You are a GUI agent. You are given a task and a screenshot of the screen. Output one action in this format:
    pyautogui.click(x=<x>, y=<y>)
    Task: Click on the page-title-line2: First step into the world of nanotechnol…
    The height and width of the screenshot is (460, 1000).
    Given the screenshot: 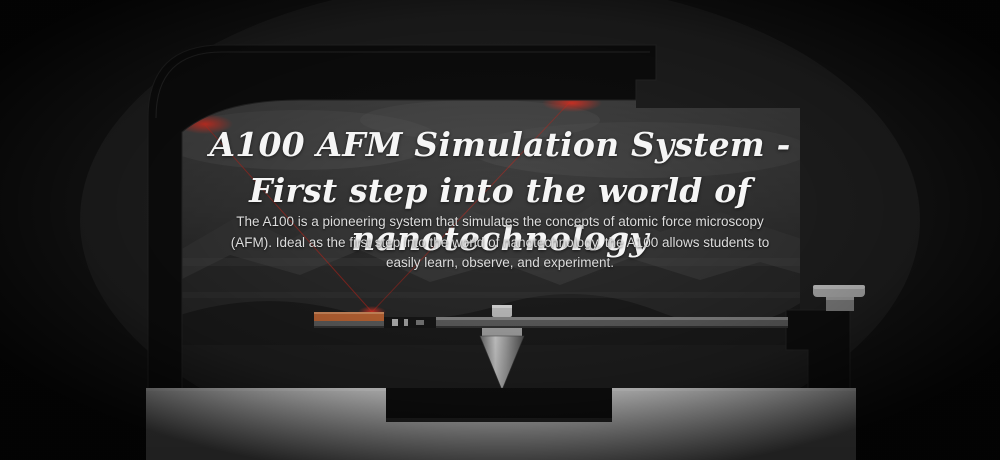 What is the action you would take?
    pyautogui.click(x=500, y=214)
    